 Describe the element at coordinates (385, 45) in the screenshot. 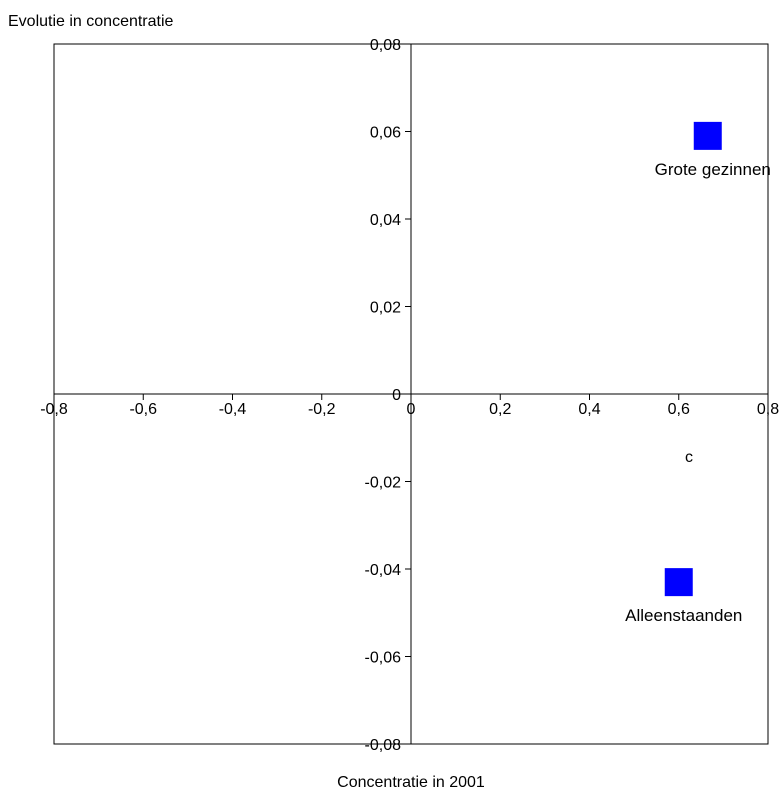

I see `y-tick-label: 0,08` at that location.